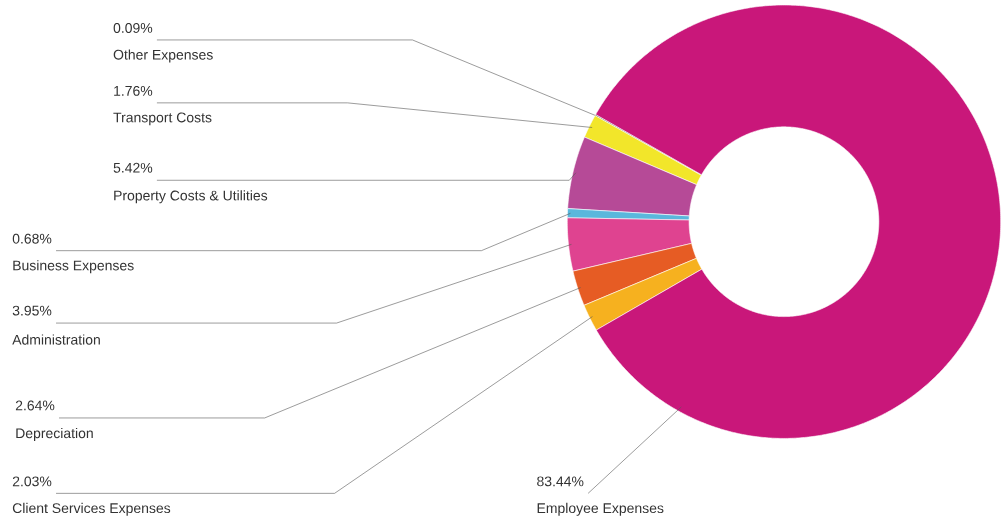 This screenshot has width=1001, height=519. What do you see at coordinates (133, 167) in the screenshot?
I see `data-label: 5.42%` at bounding box center [133, 167].